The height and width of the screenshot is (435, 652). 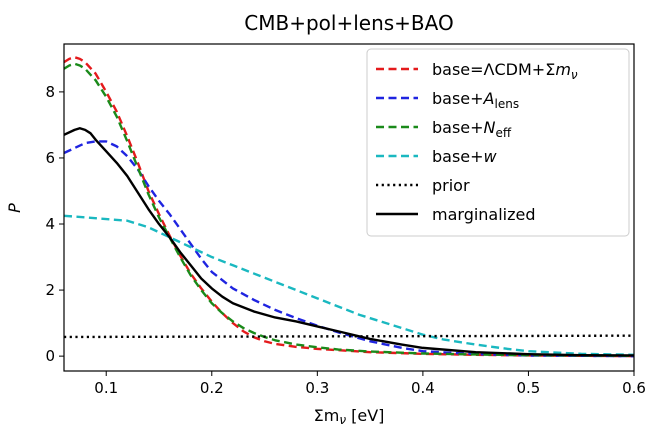 I want to click on legend-label-5: marginalized, so click(x=484, y=214).